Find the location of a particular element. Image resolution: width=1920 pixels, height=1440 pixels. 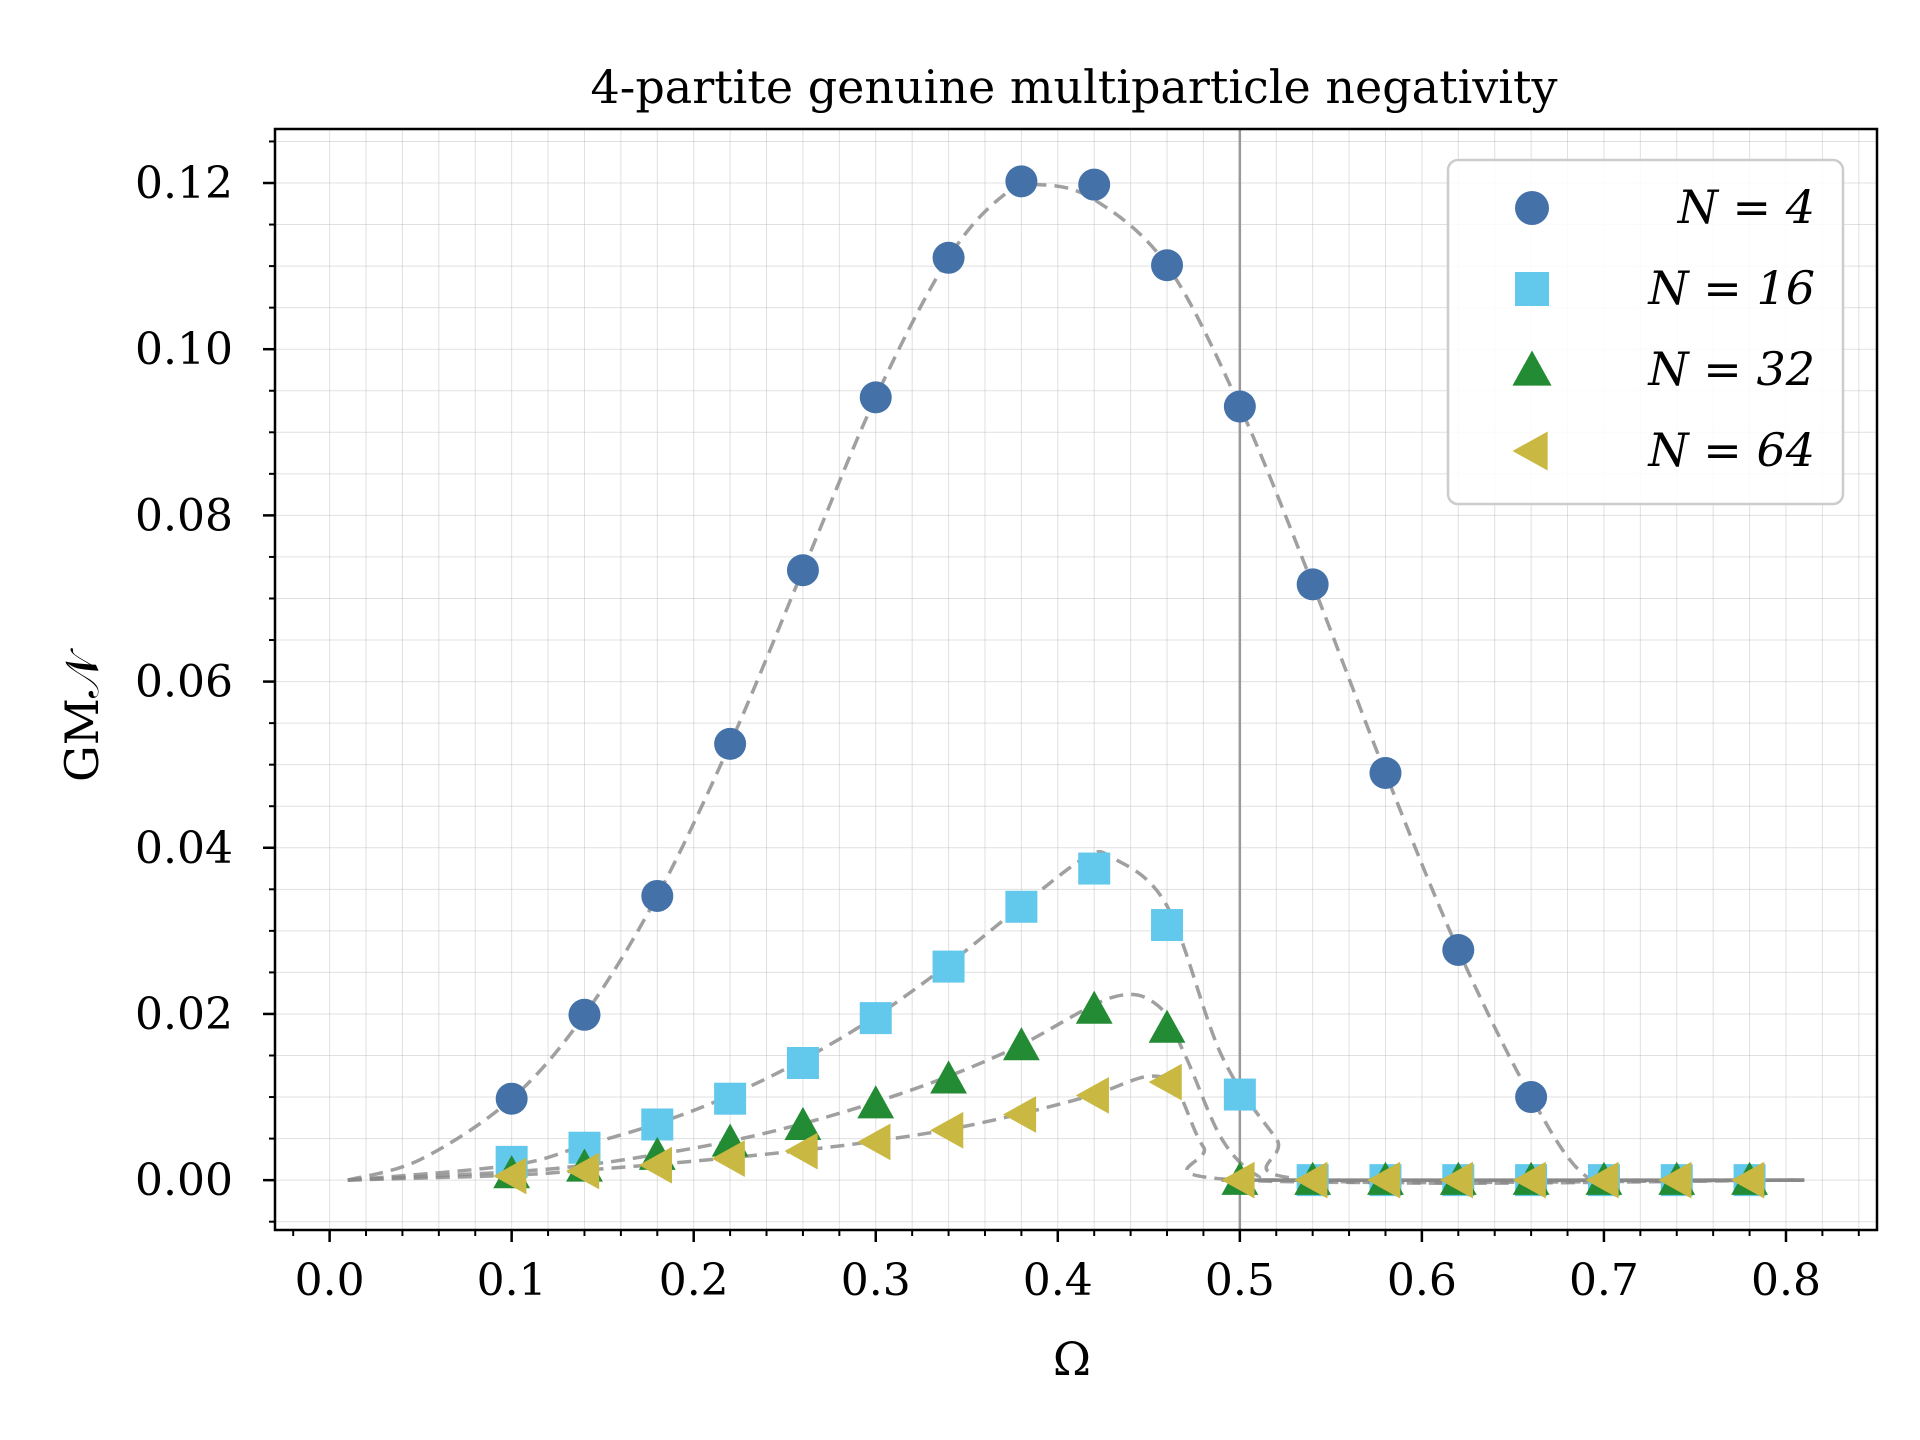

x-tick-label: 0.1 is located at coordinates (512, 1280).